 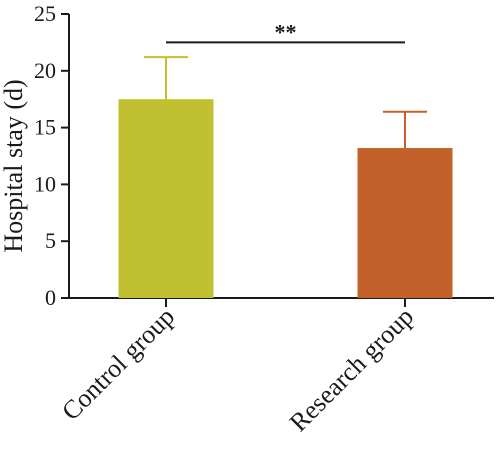 What do you see at coordinates (45, 70) in the screenshot?
I see `y-tick-label: 20` at bounding box center [45, 70].